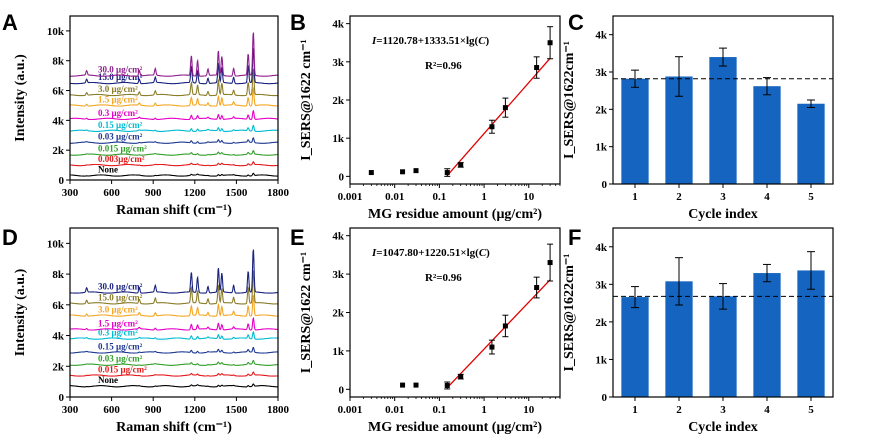 The width and height of the screenshot is (870, 440). I want to click on x-axis-label: Cycle index, so click(723, 427).